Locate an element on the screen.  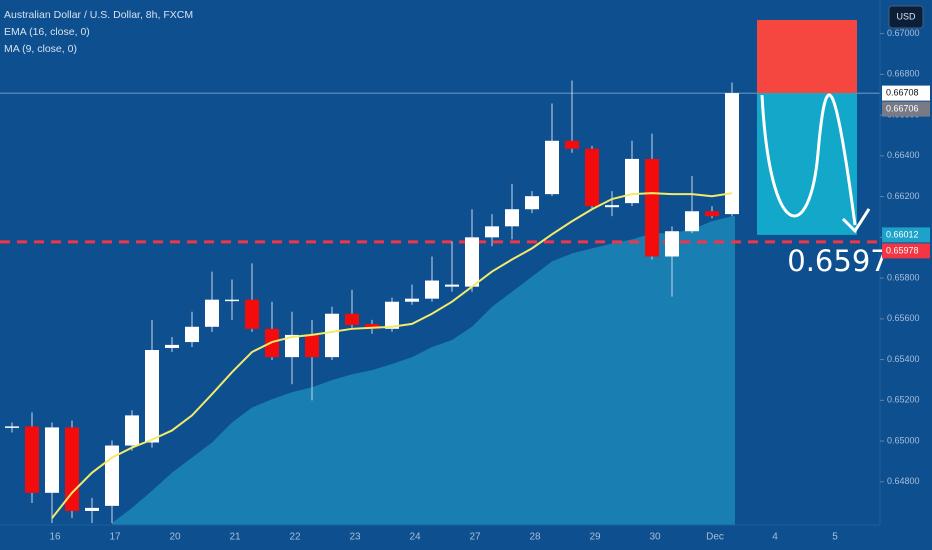
x-tick-label: 22 is located at coordinates (295, 537).